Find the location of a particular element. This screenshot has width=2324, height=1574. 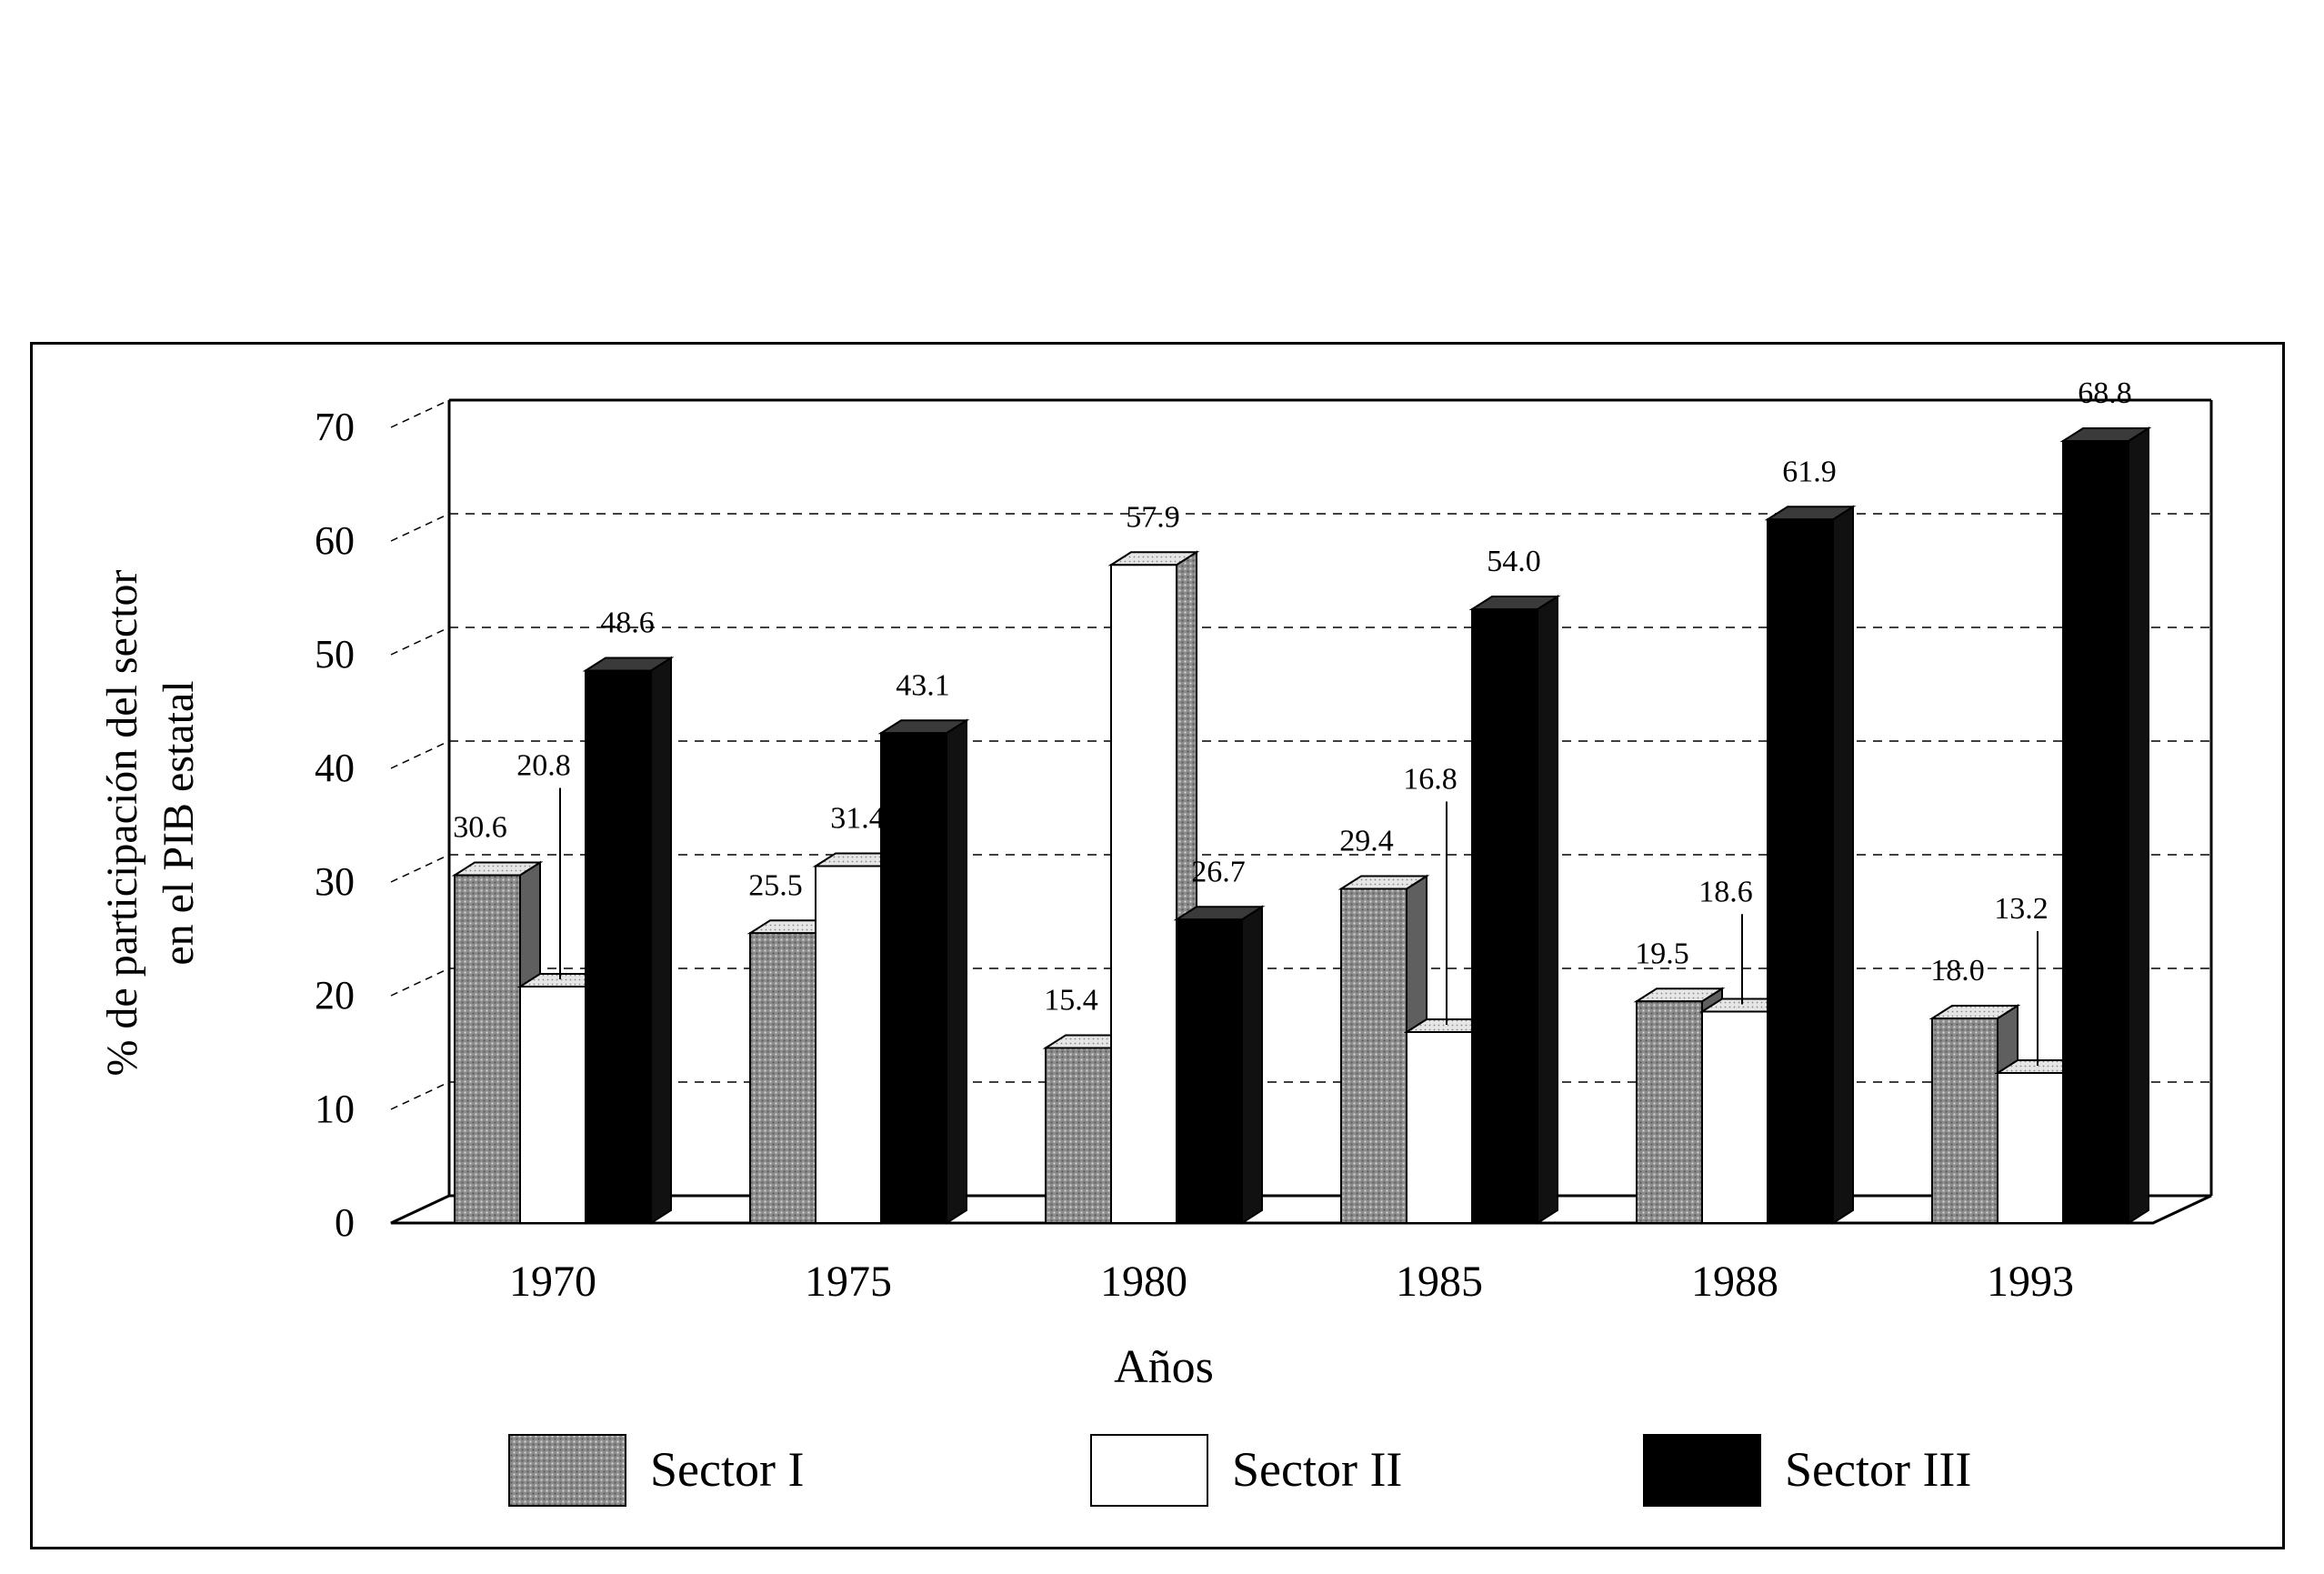

data-label: 19.5 is located at coordinates (1662, 954).